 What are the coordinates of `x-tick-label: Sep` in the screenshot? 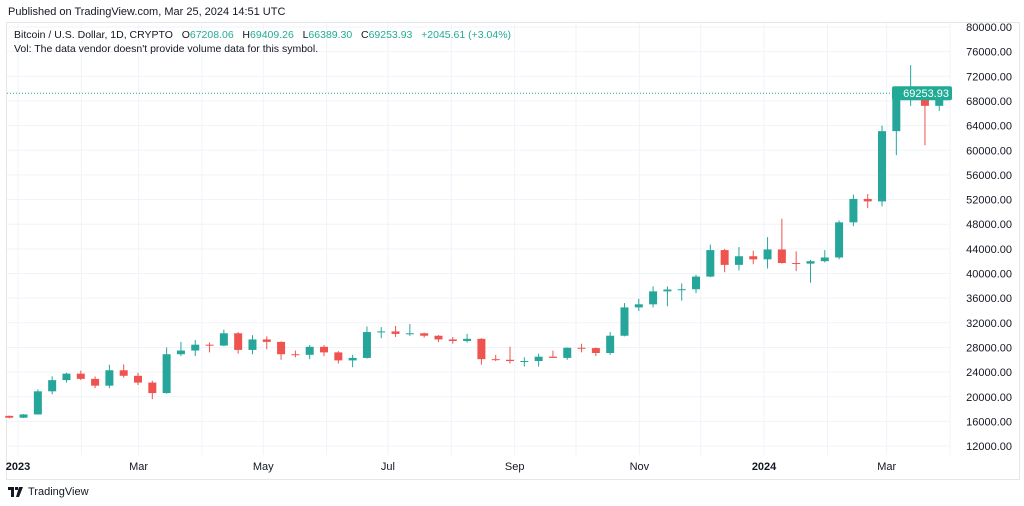 It's located at (515, 467).